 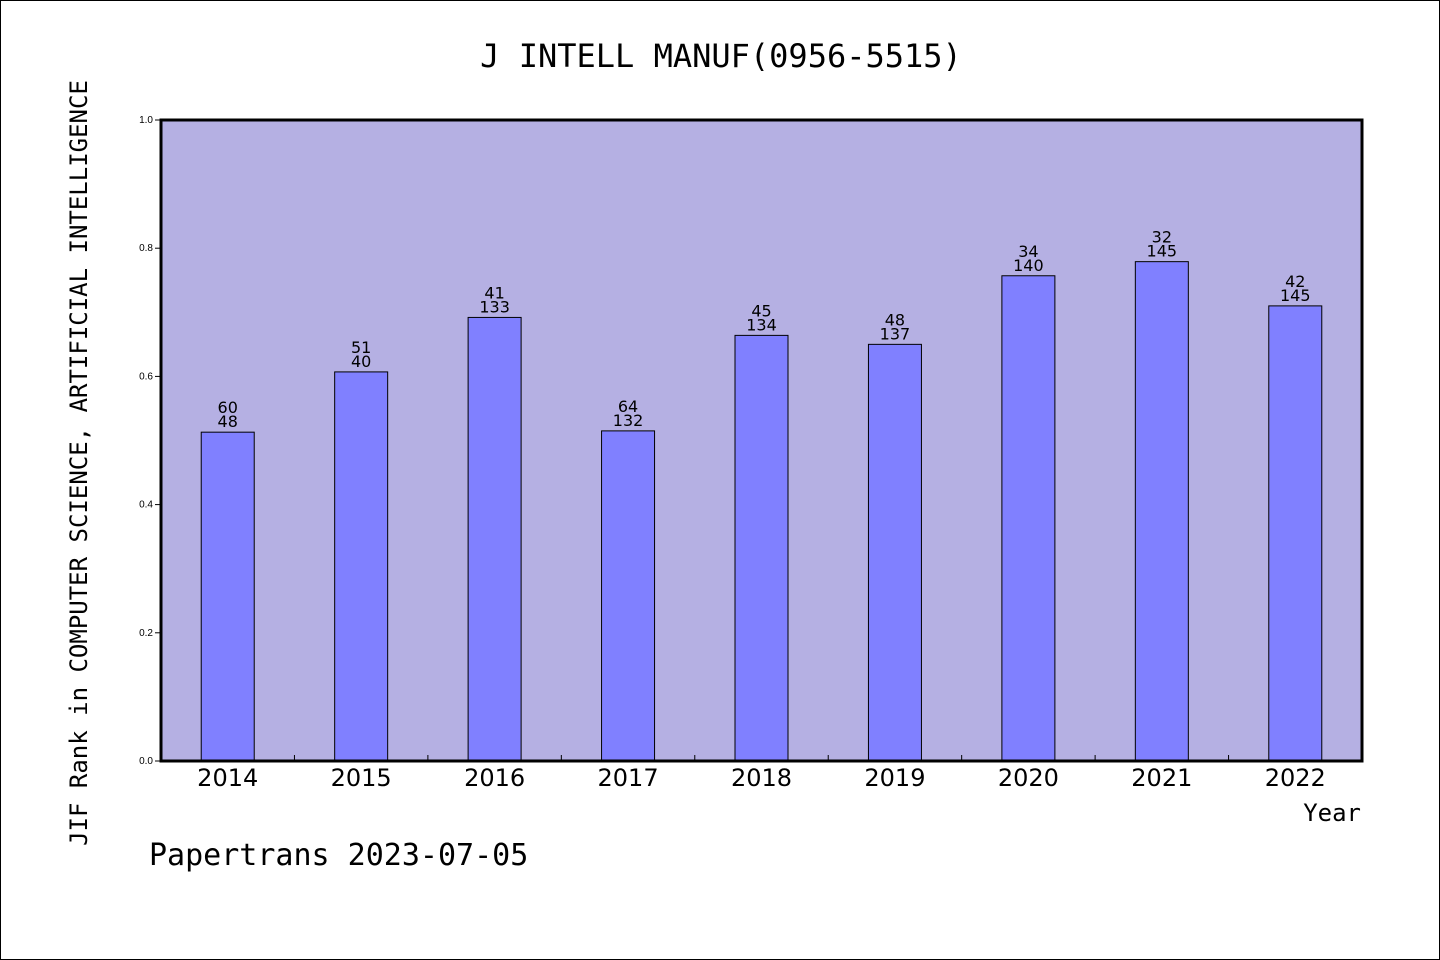 What do you see at coordinates (361, 361) in the screenshot?
I see `bar-total-label-2015: 40` at bounding box center [361, 361].